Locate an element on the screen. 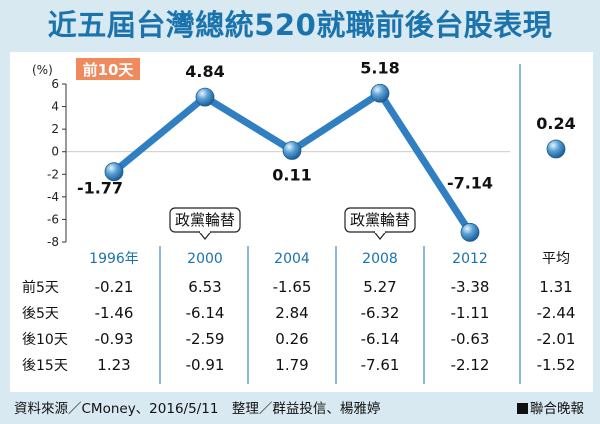  value-label: 0.11 is located at coordinates (291, 174).